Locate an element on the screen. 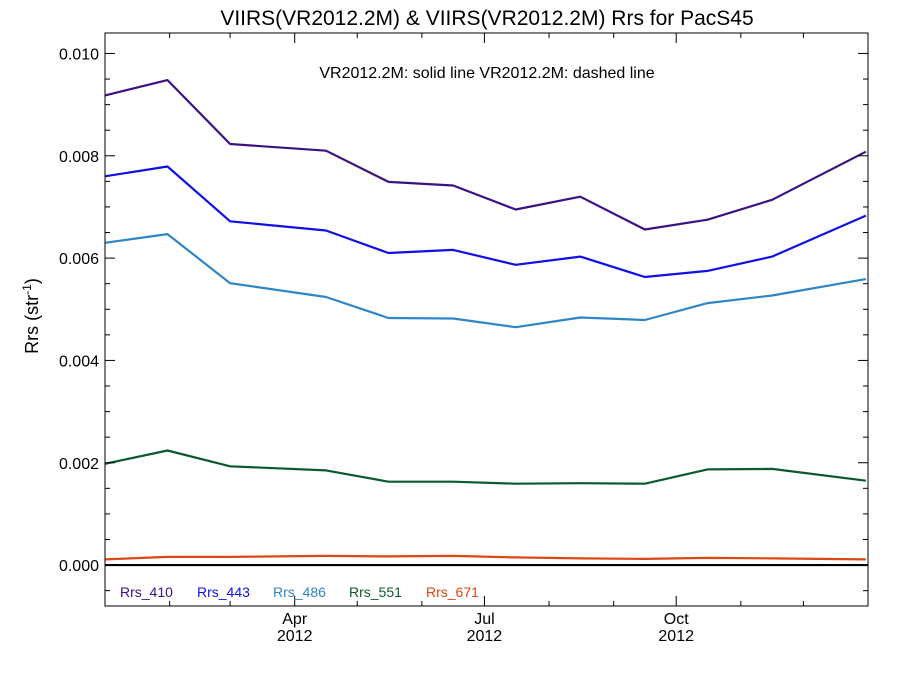 The height and width of the screenshot is (675, 900). legend-item-rrs-671: Rrs_671 is located at coordinates (452, 592).